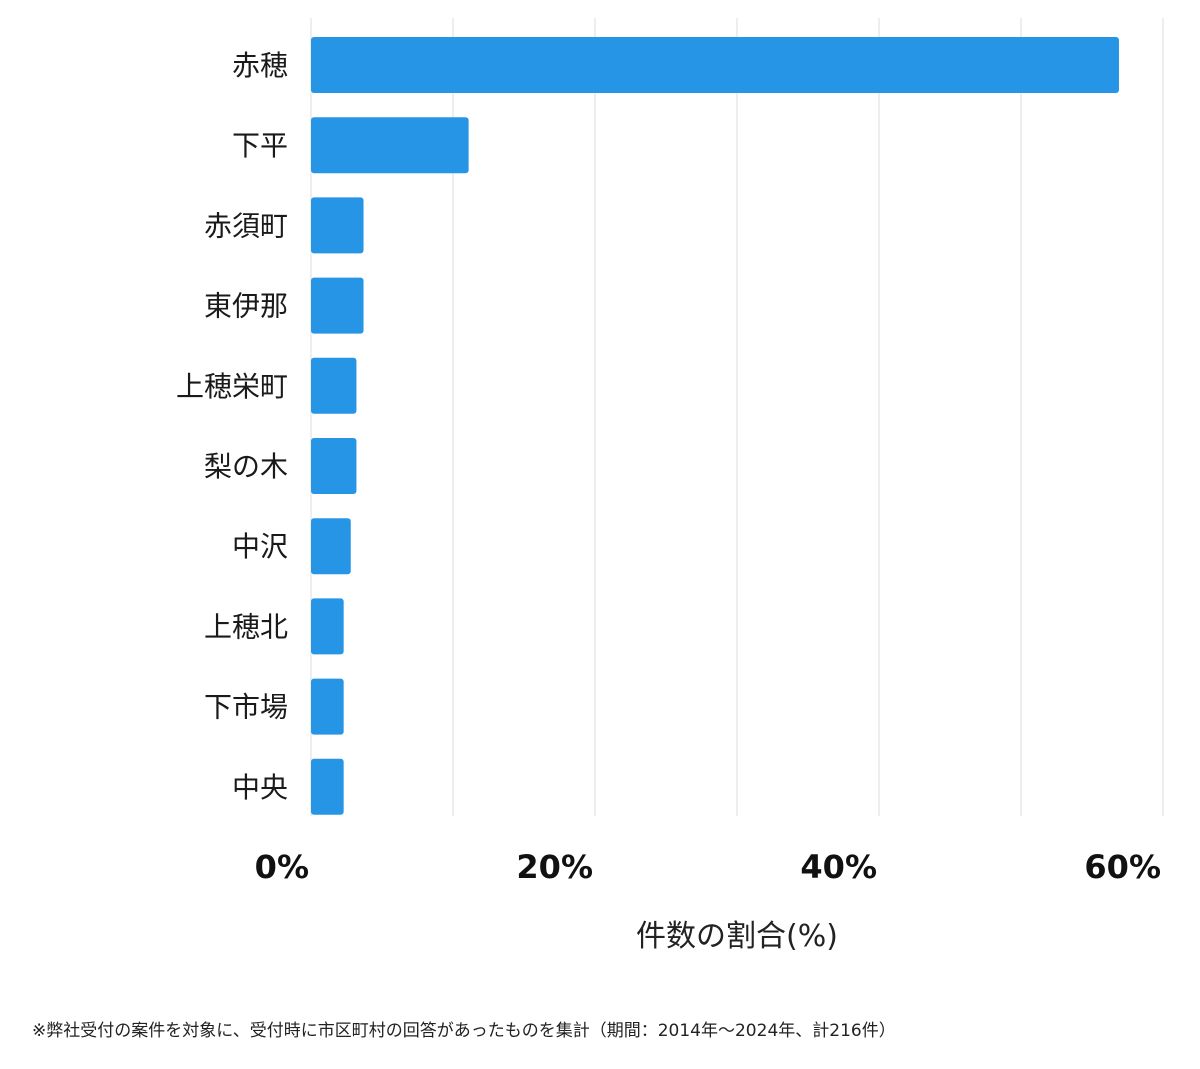  Describe the element at coordinates (390, 145) in the screenshot. I see `bar-下平` at that location.